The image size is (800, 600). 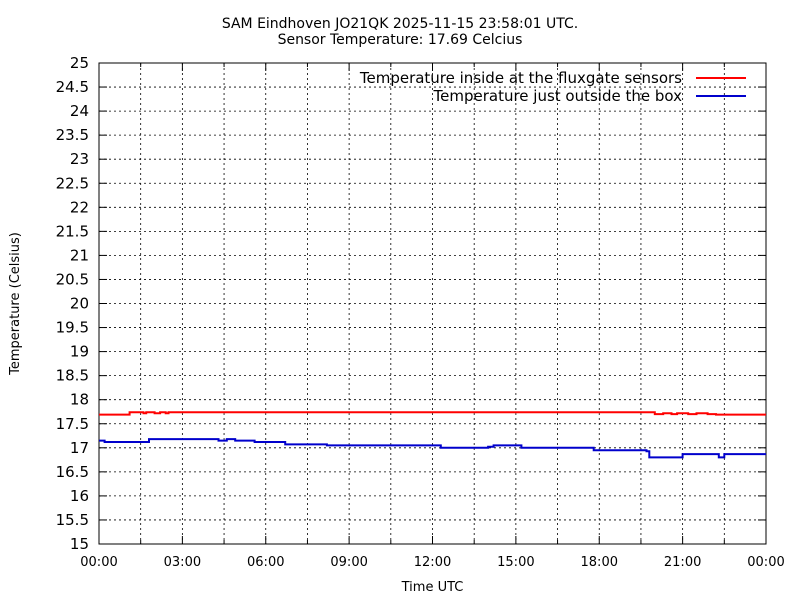 I want to click on y-tick-label: 23.5, so click(x=72, y=135).